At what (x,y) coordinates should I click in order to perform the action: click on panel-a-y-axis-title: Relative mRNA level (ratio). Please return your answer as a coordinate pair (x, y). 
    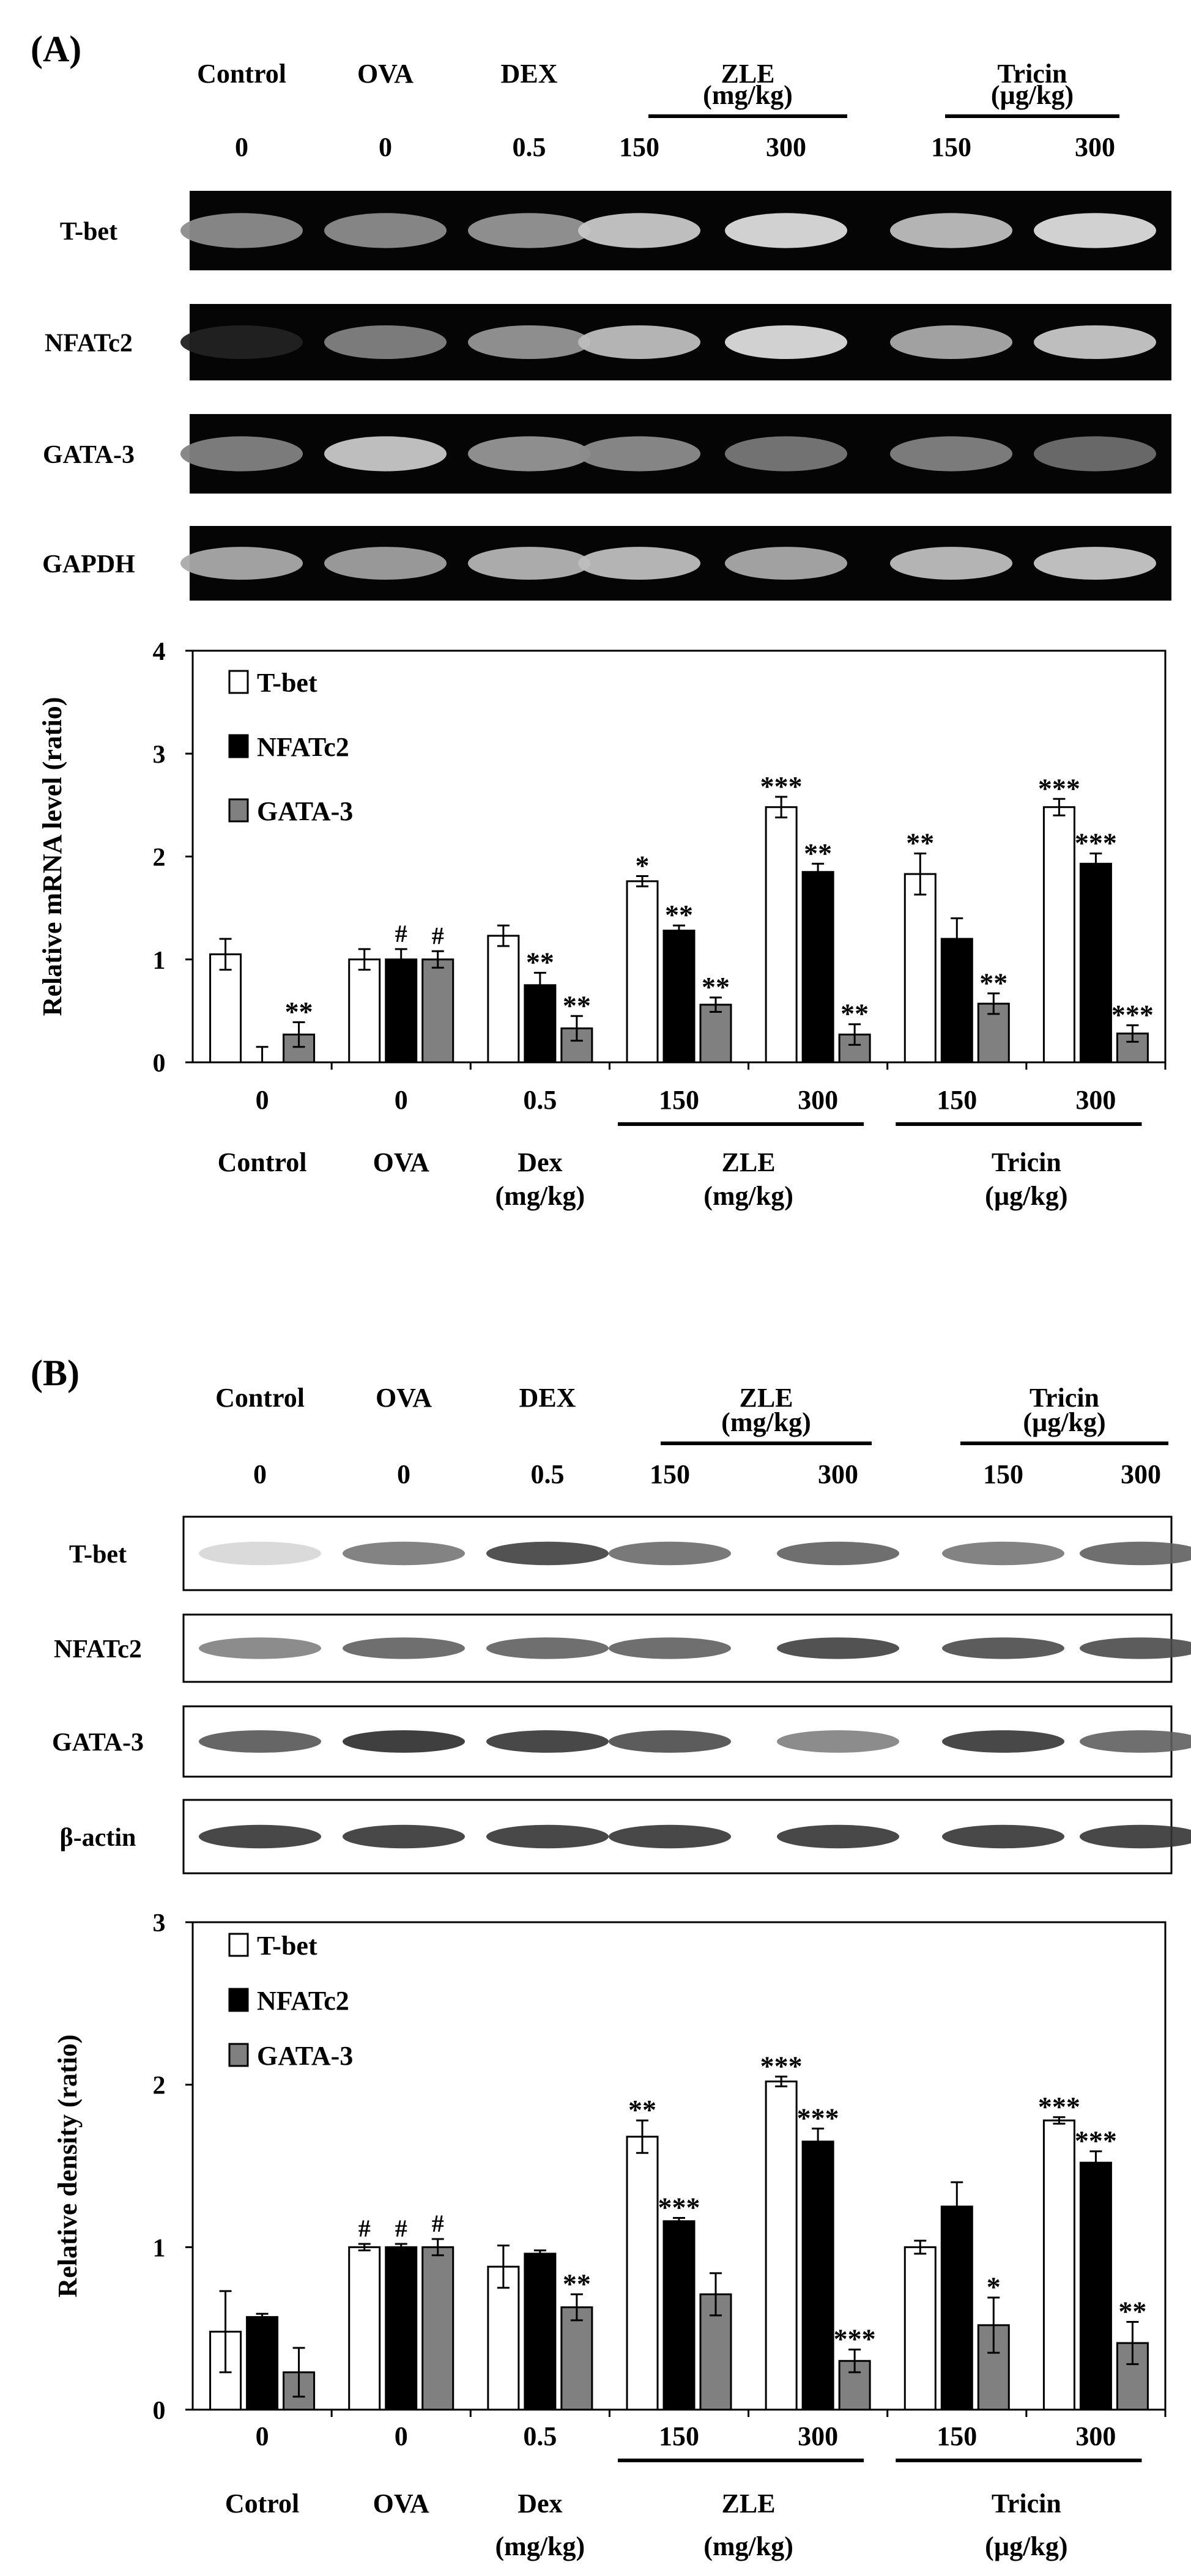
    Looking at the image, I should click on (52, 856).